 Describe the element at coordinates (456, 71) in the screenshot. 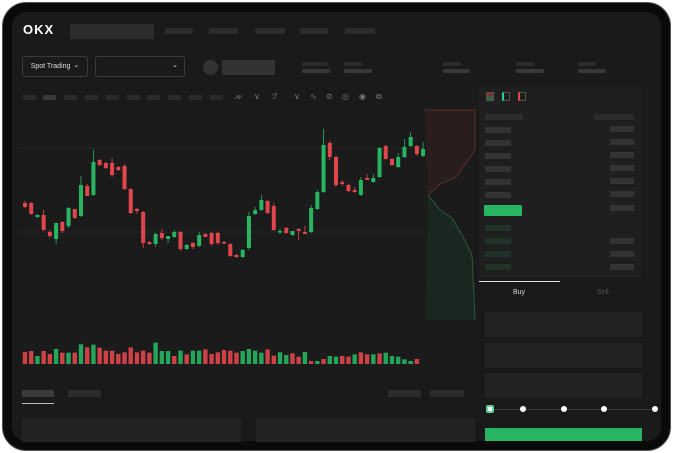

I see `stat-value` at that location.